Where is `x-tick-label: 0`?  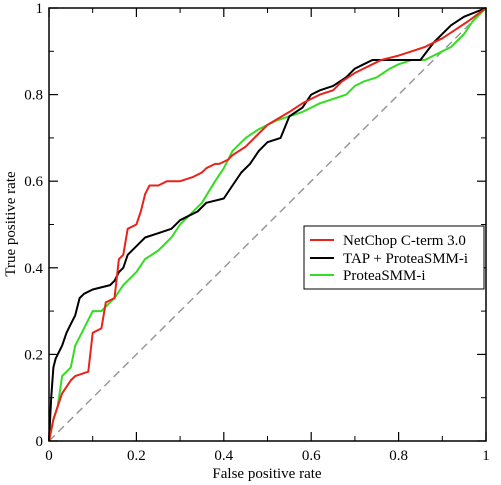
x-tick-label: 0 is located at coordinates (49, 456).